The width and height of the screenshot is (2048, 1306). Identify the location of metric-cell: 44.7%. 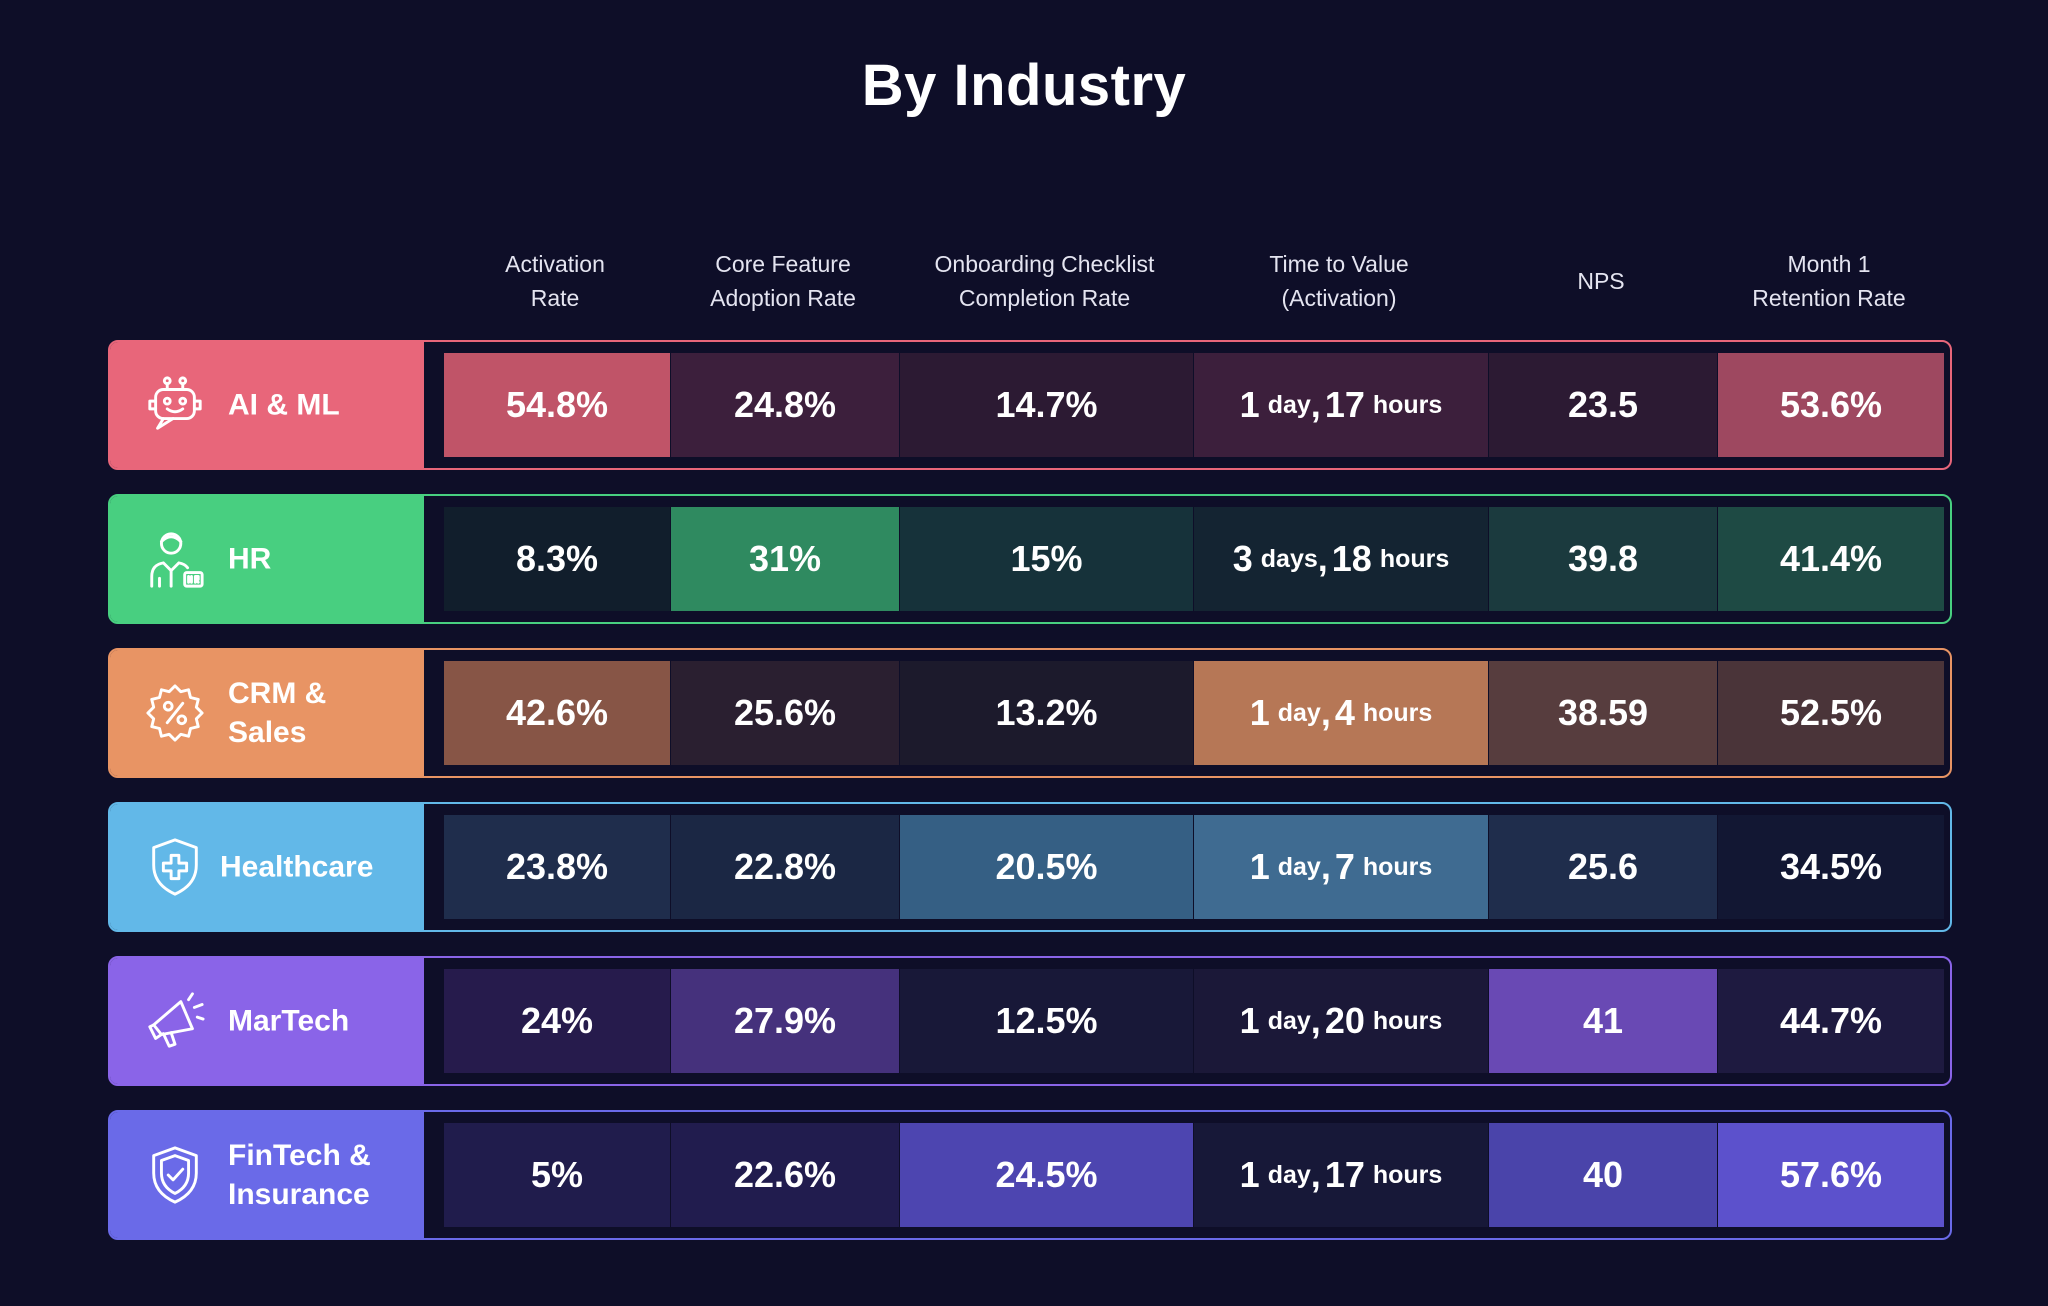
(1831, 1021).